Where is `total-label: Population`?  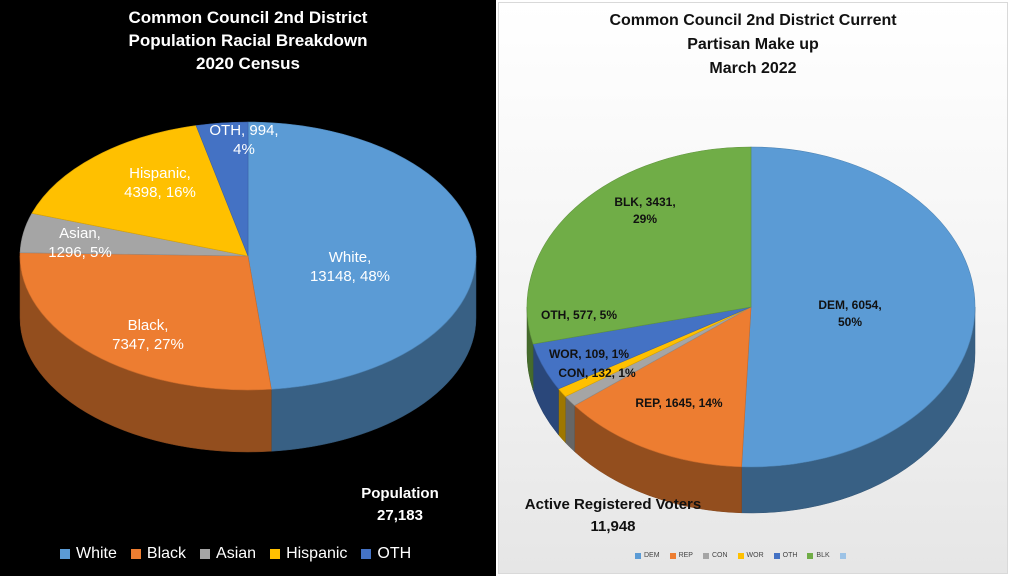
total-label: Population is located at coordinates (400, 493).